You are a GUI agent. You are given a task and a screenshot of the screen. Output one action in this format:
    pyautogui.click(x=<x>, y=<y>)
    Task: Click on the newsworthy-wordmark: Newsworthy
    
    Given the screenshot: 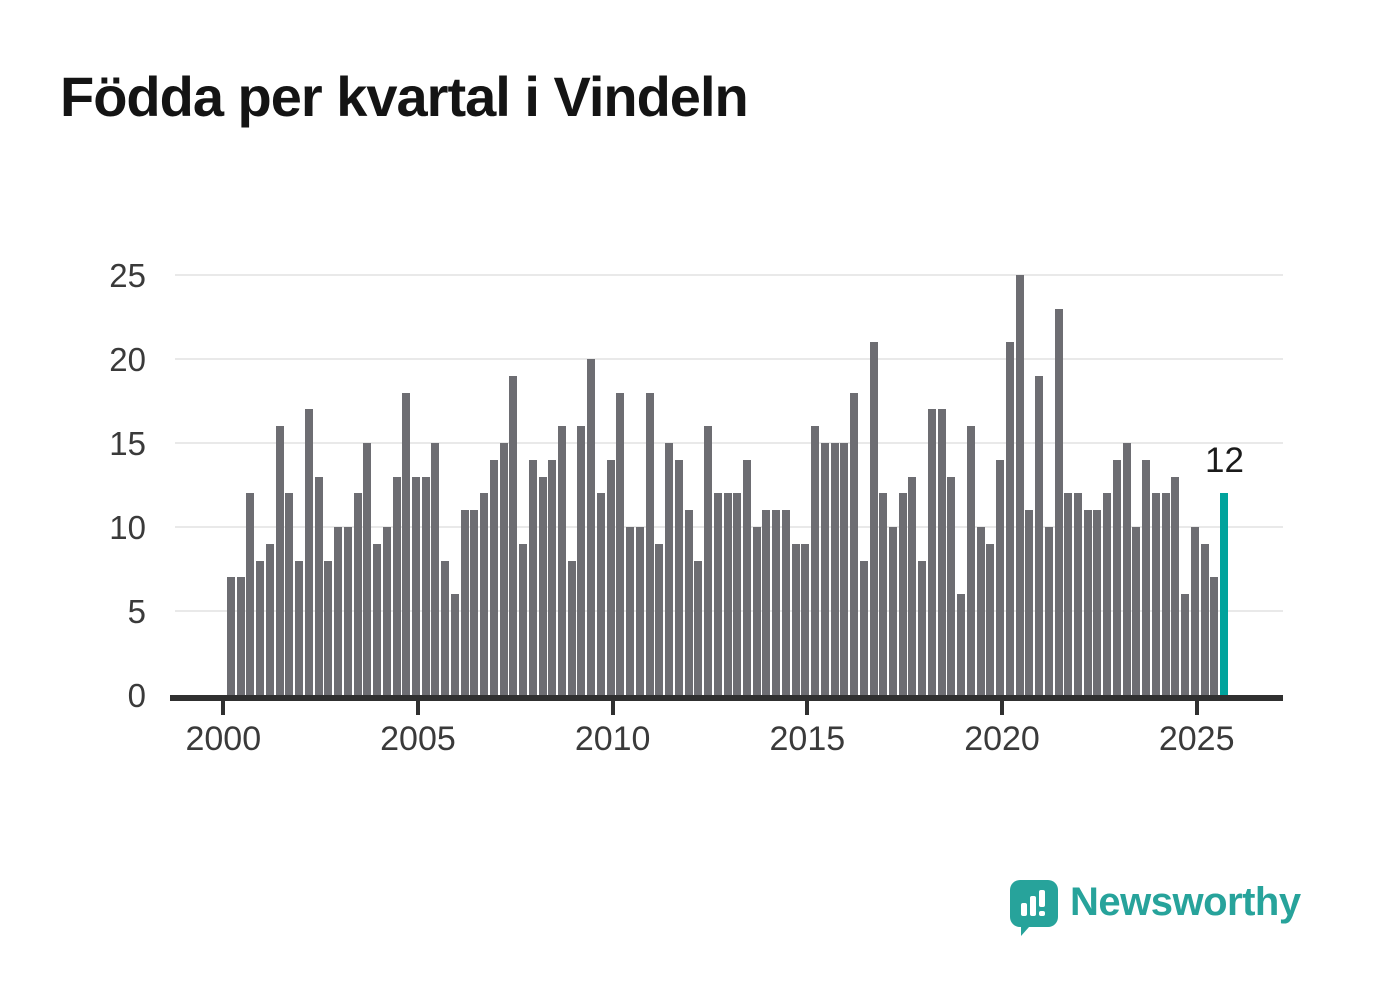 What is the action you would take?
    pyautogui.click(x=1185, y=902)
    